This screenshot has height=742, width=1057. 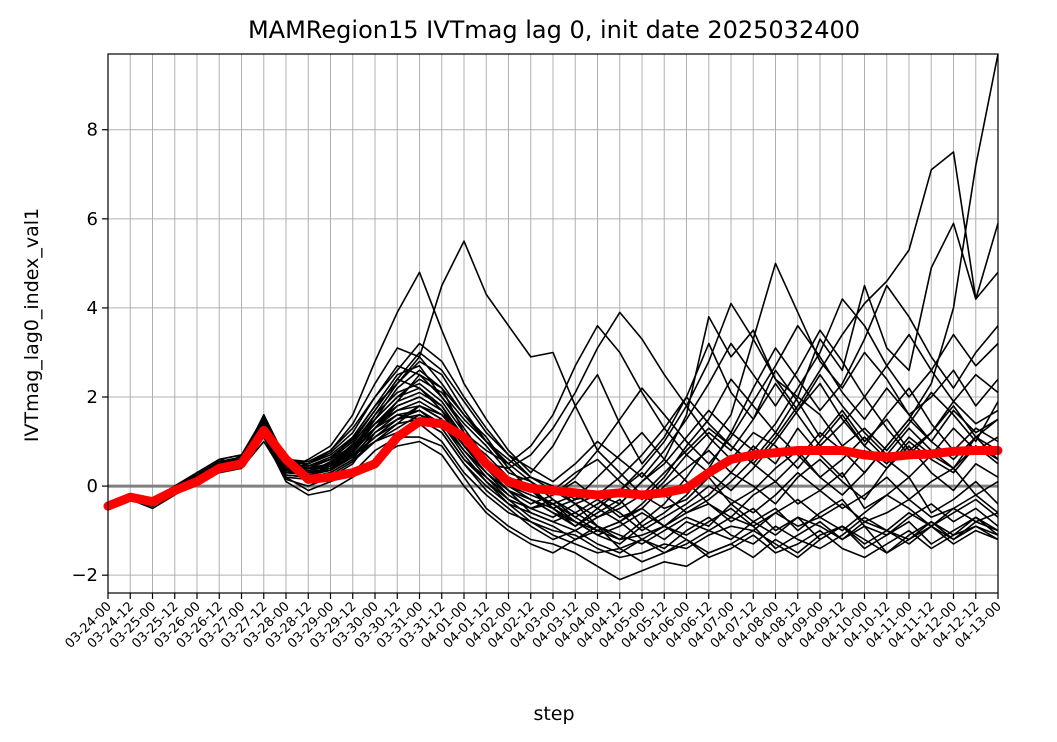 I want to click on ensemble-mean-line, so click(x=553, y=464).